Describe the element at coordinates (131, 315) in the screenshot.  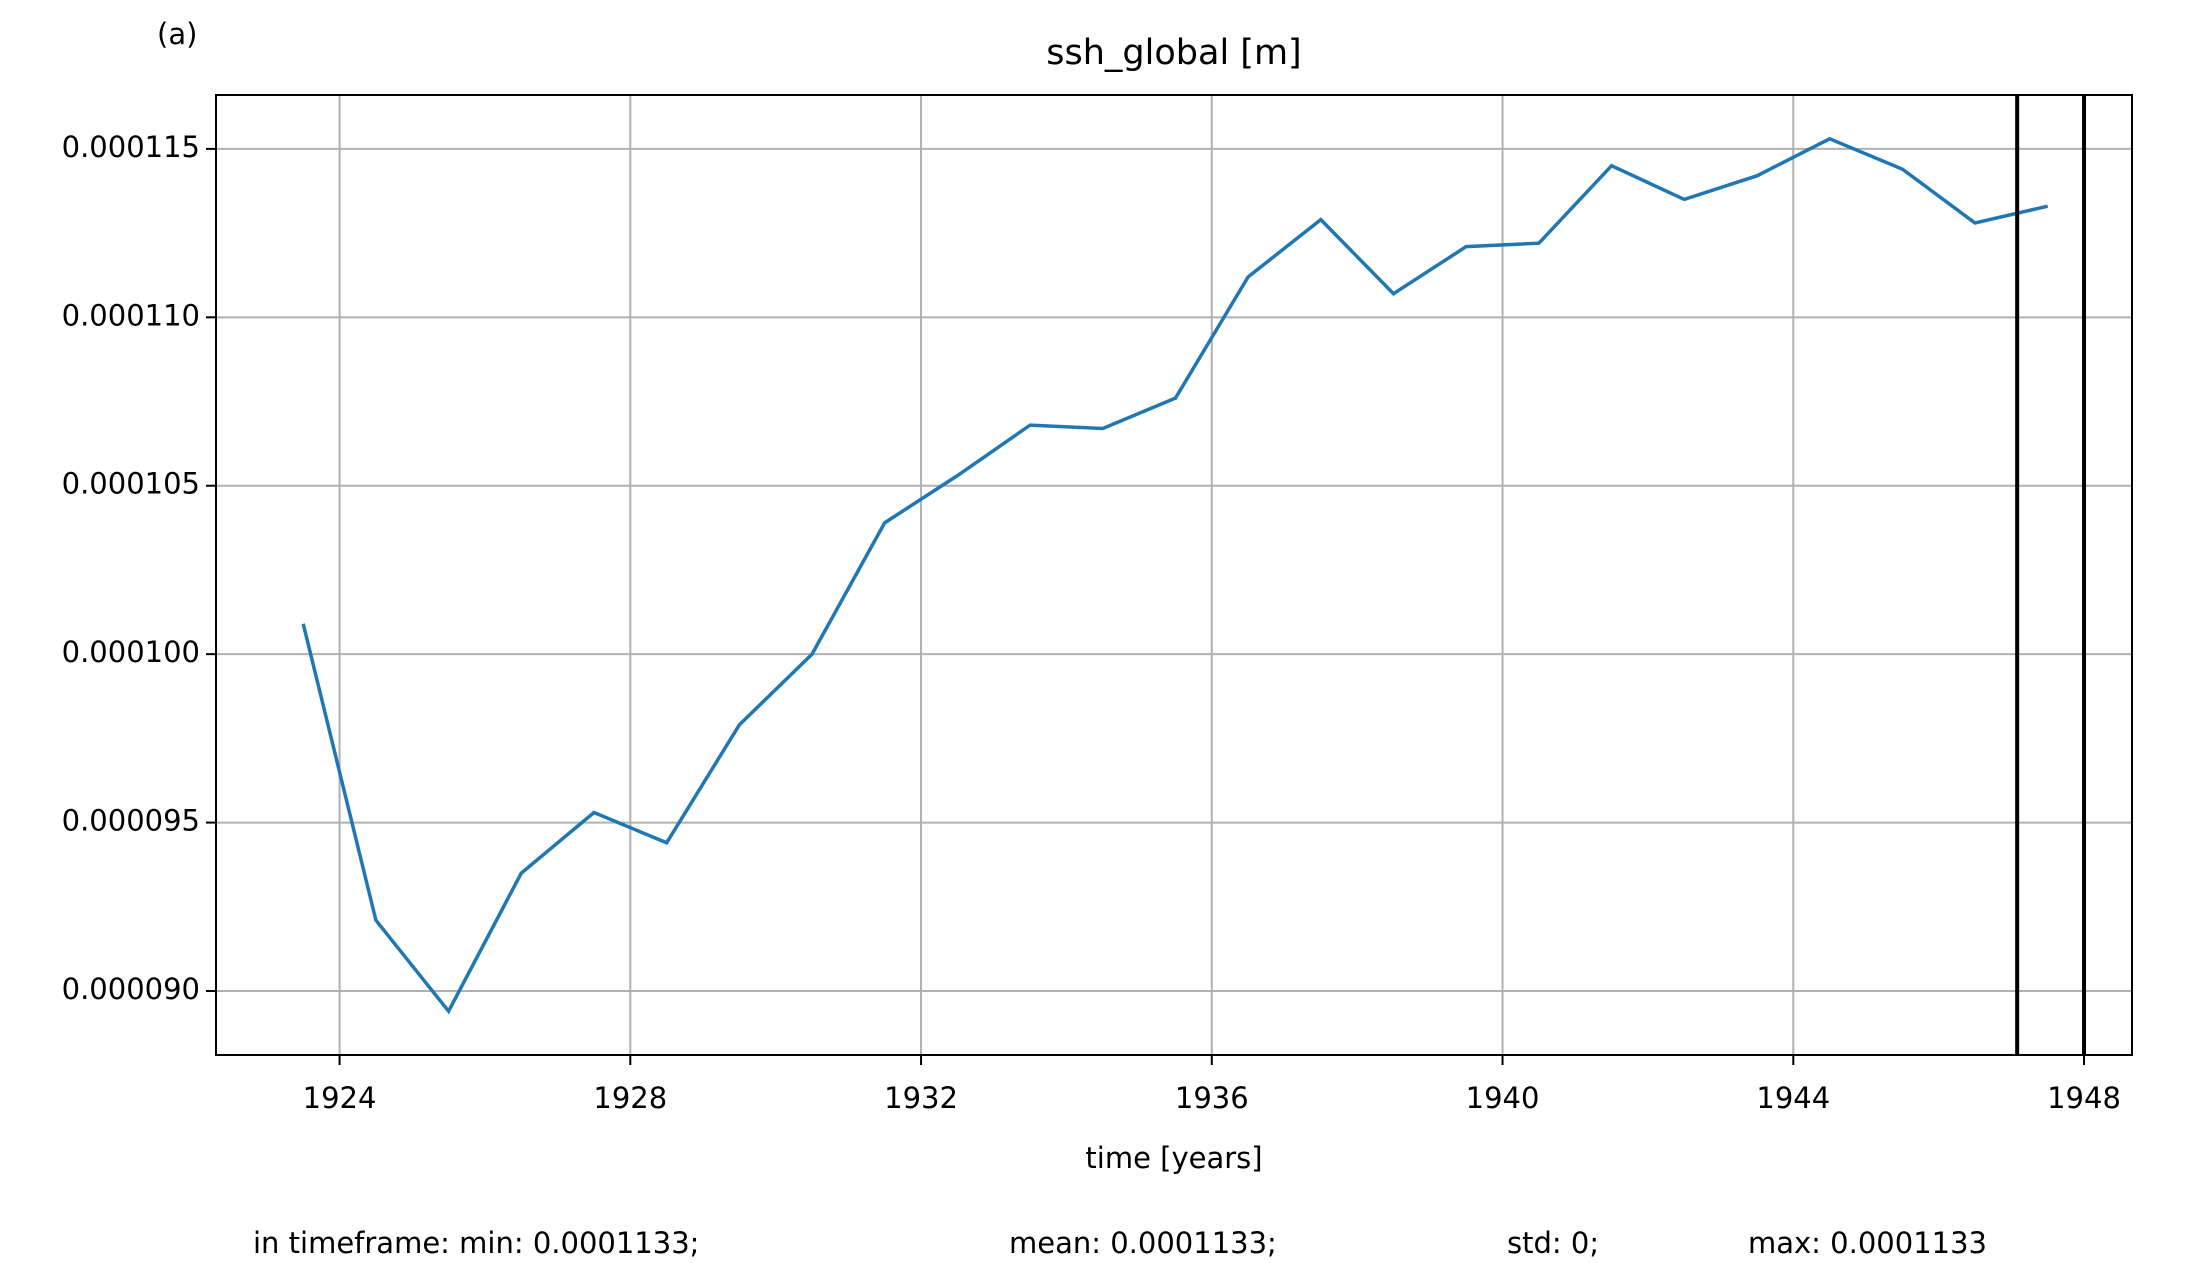
I see `y-tick-label: 0.000110` at that location.